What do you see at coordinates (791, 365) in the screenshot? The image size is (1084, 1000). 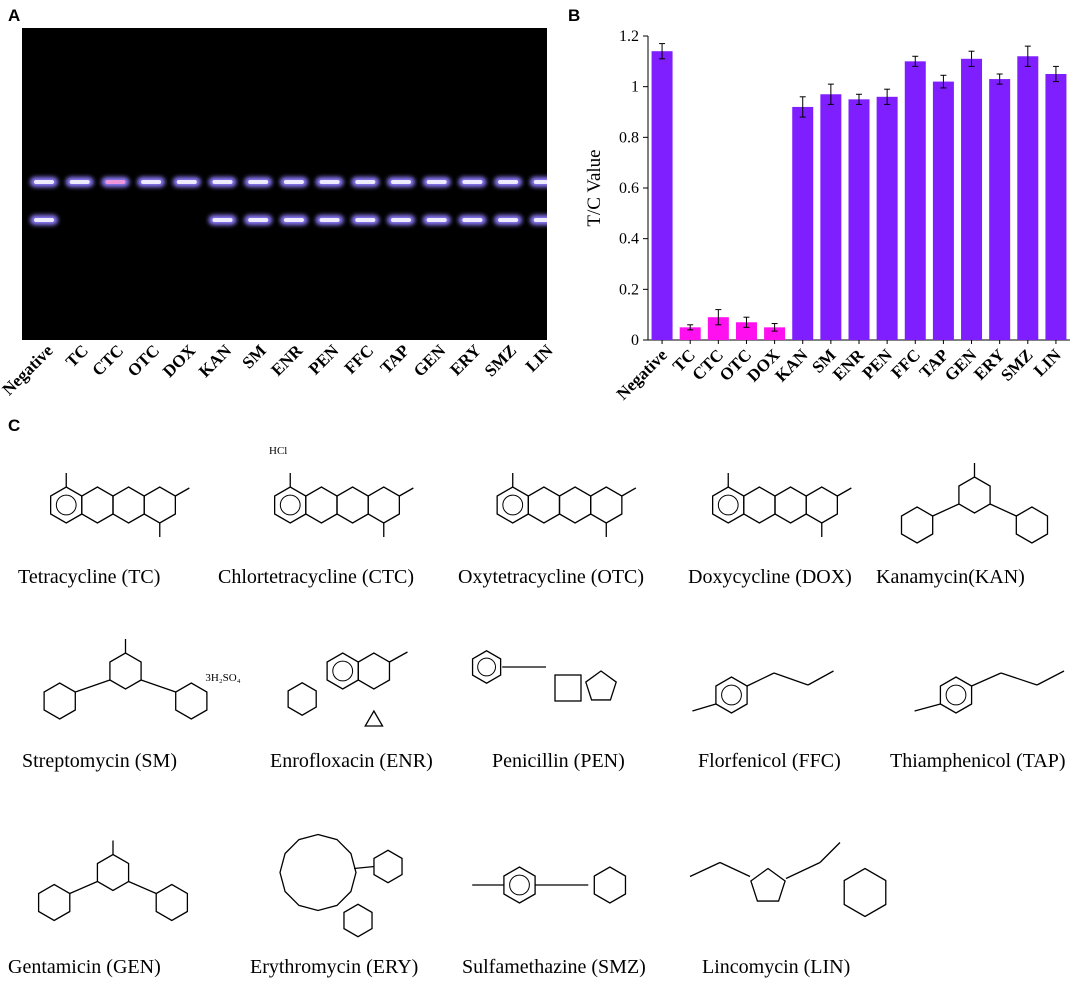 I see `x-tick-label: KAN` at bounding box center [791, 365].